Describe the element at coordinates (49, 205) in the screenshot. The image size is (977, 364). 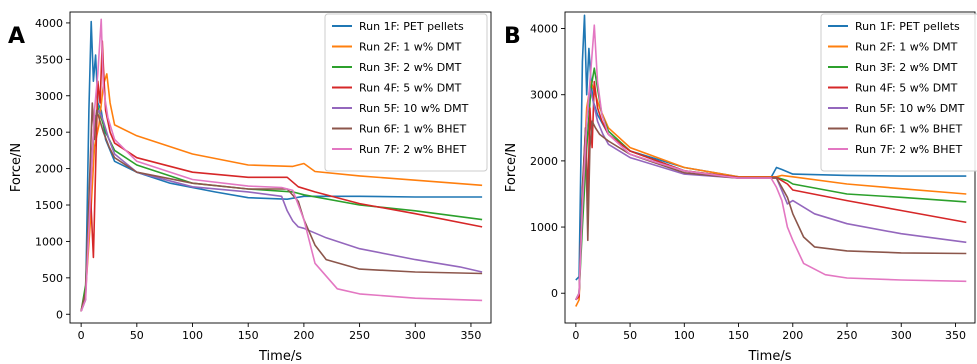
I see `y-tick-label: 1500` at that location.